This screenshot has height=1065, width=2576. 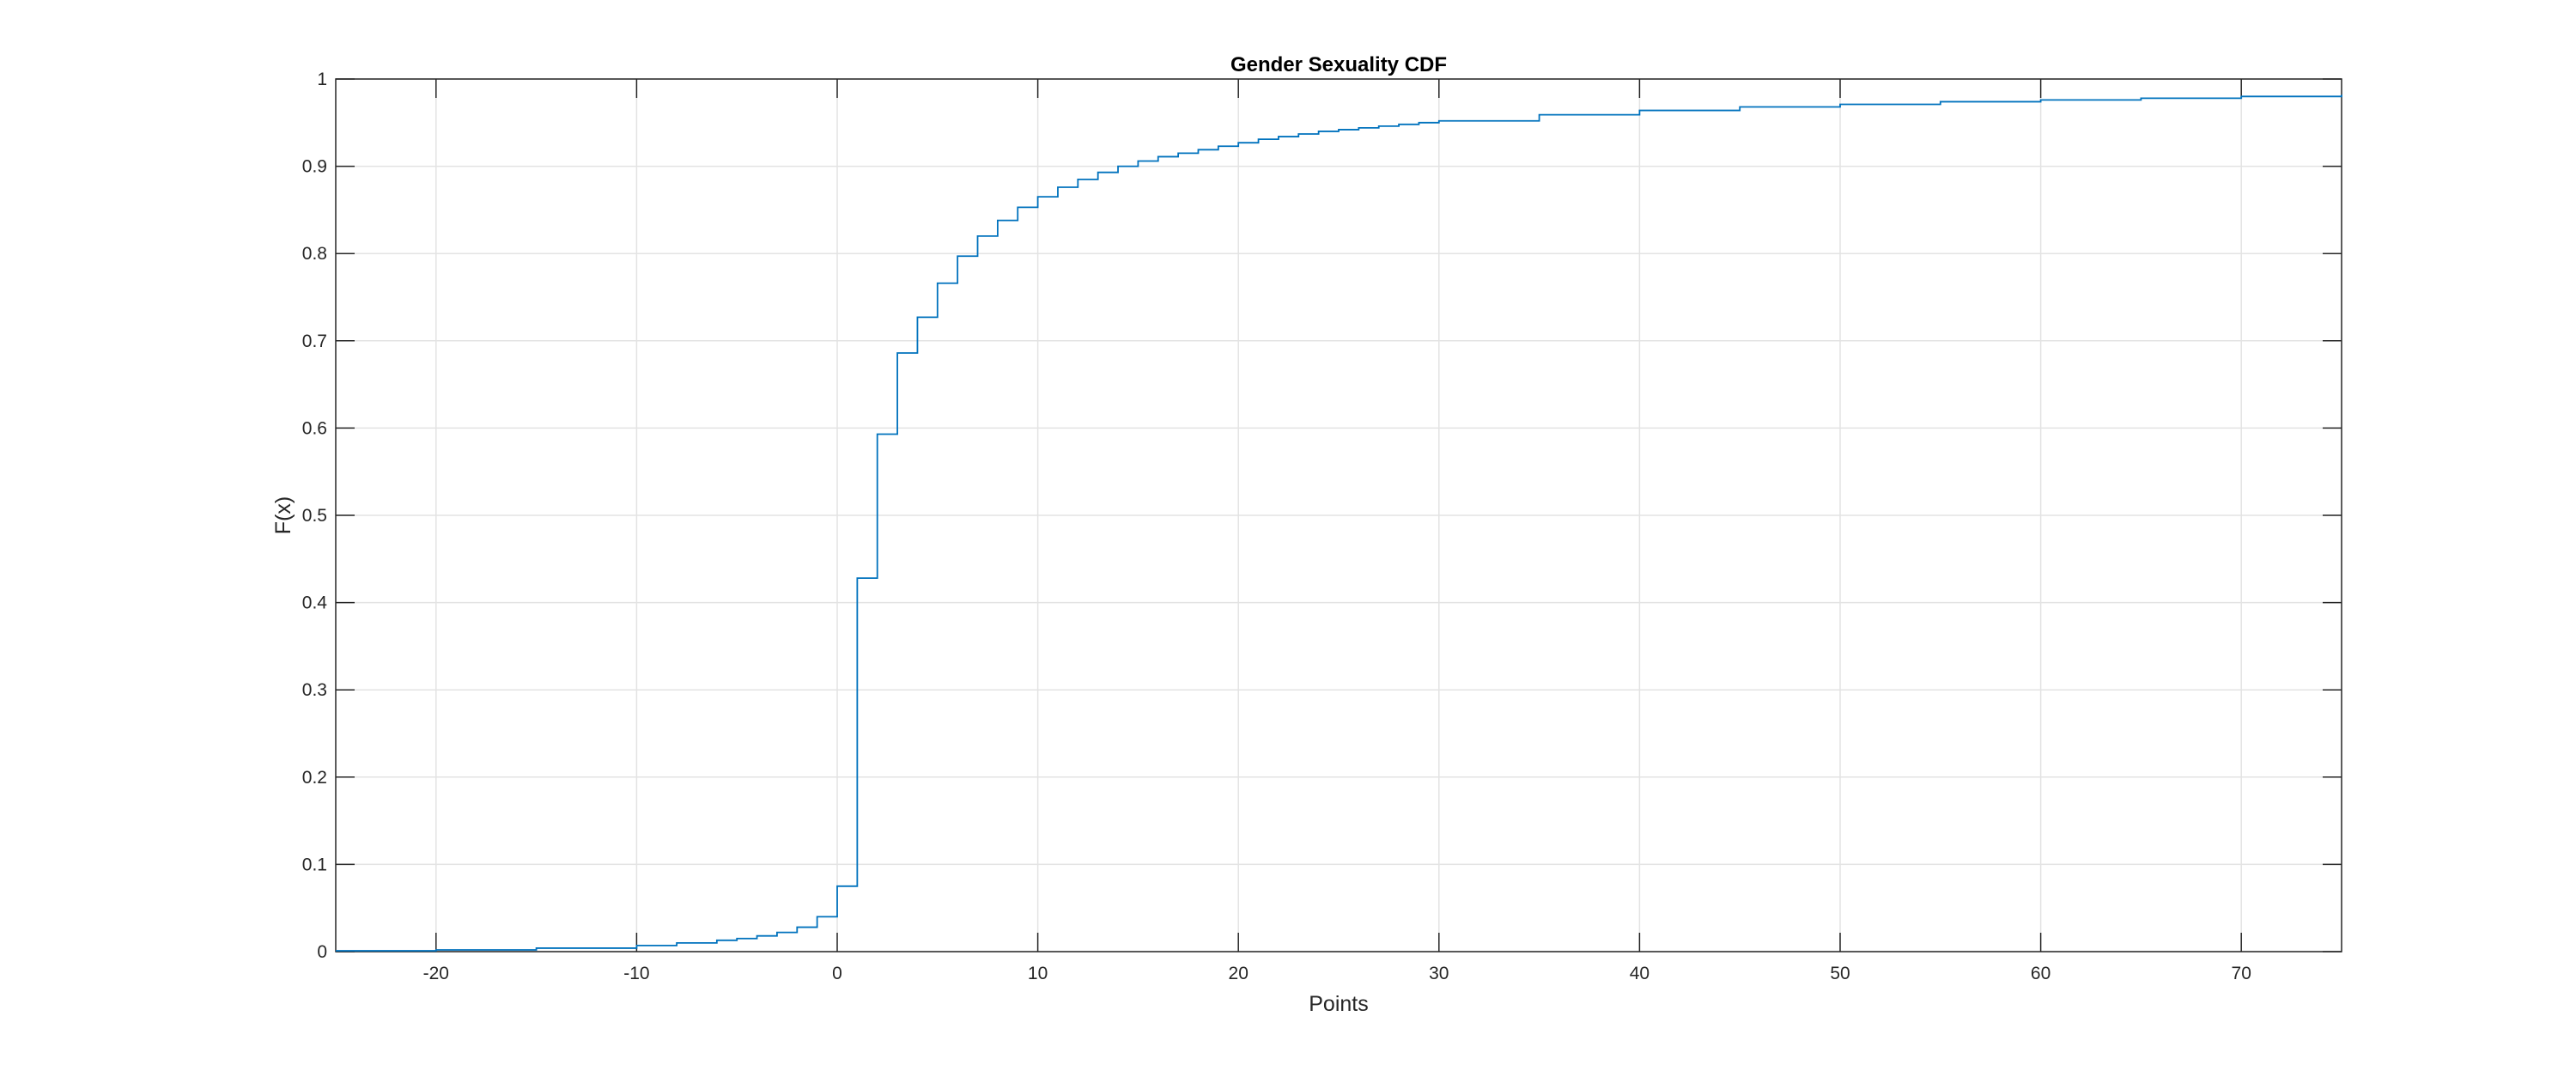 What do you see at coordinates (436, 973) in the screenshot?
I see `x-tick-label: -20` at bounding box center [436, 973].